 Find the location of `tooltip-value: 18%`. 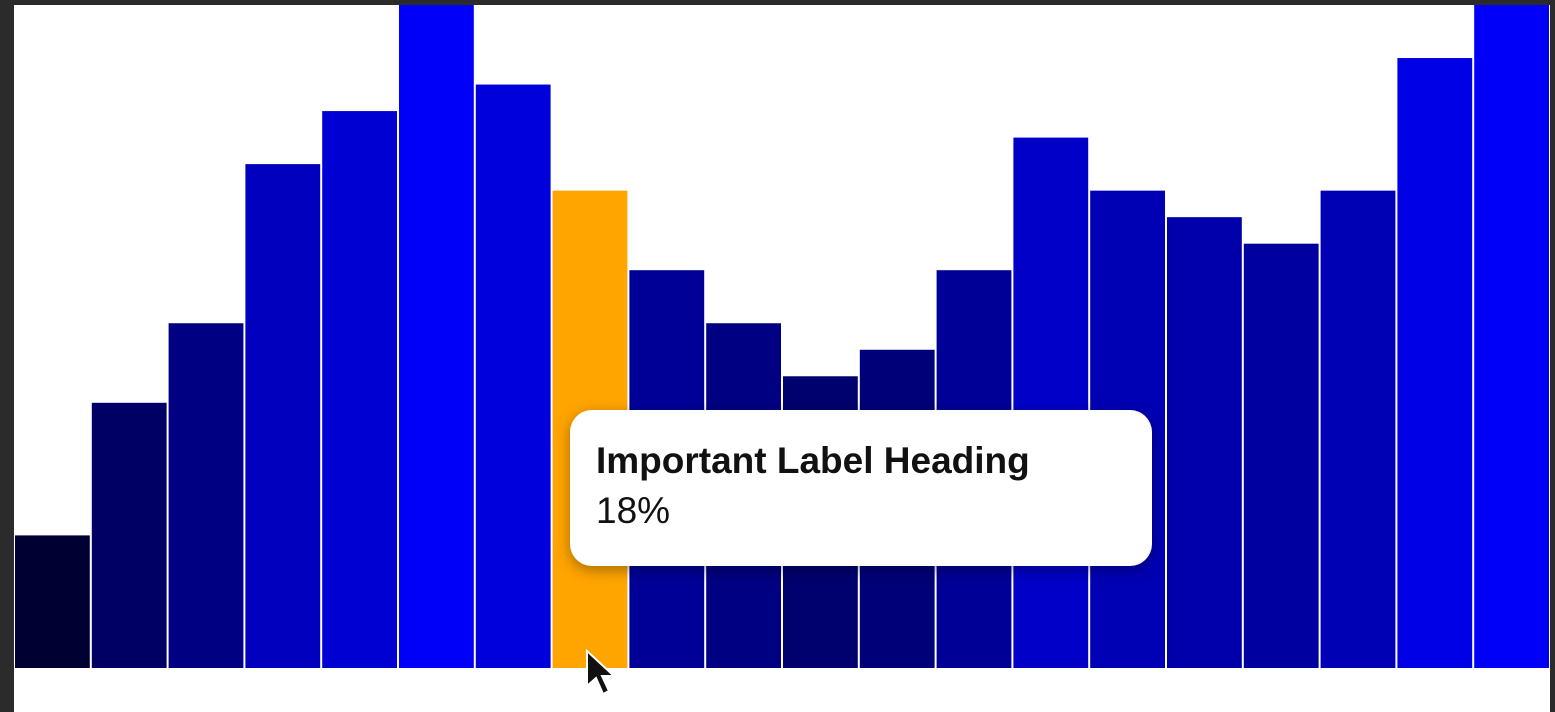

tooltip-value: 18% is located at coordinates (633, 510).